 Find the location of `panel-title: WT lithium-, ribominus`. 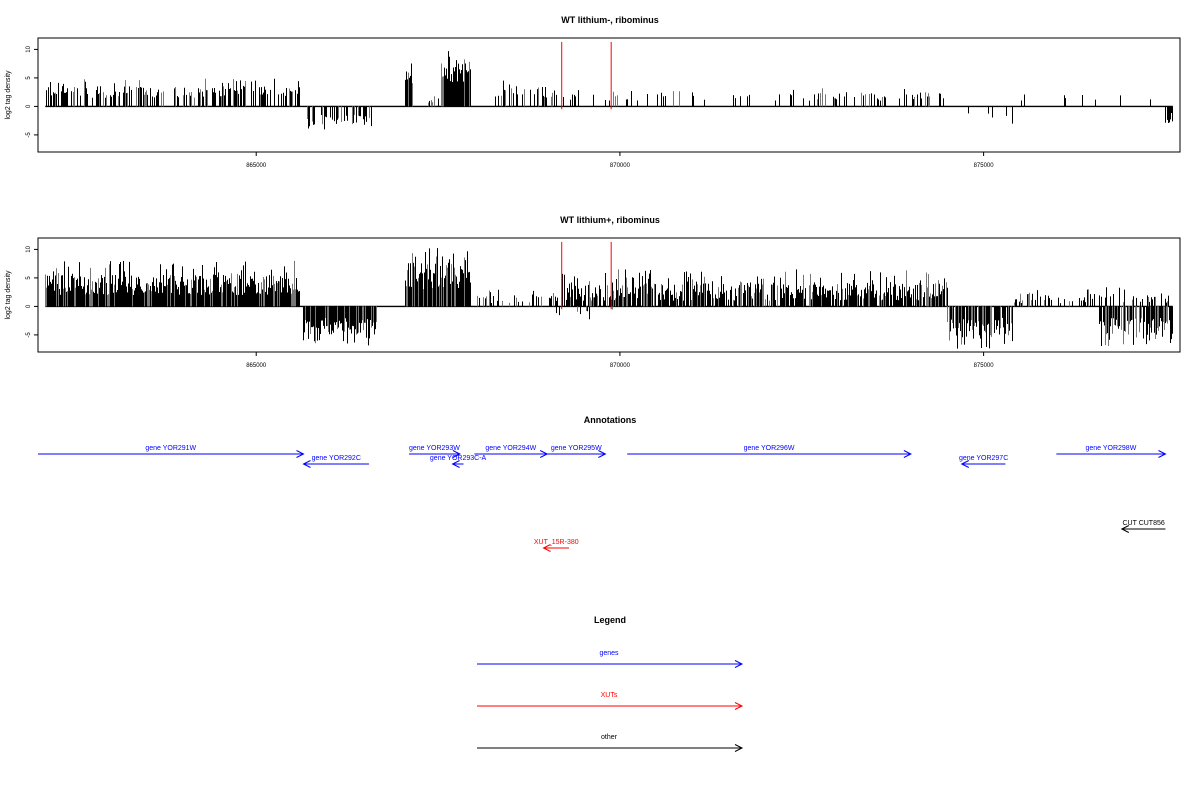

panel-title: WT lithium-, ribominus is located at coordinates (610, 20).